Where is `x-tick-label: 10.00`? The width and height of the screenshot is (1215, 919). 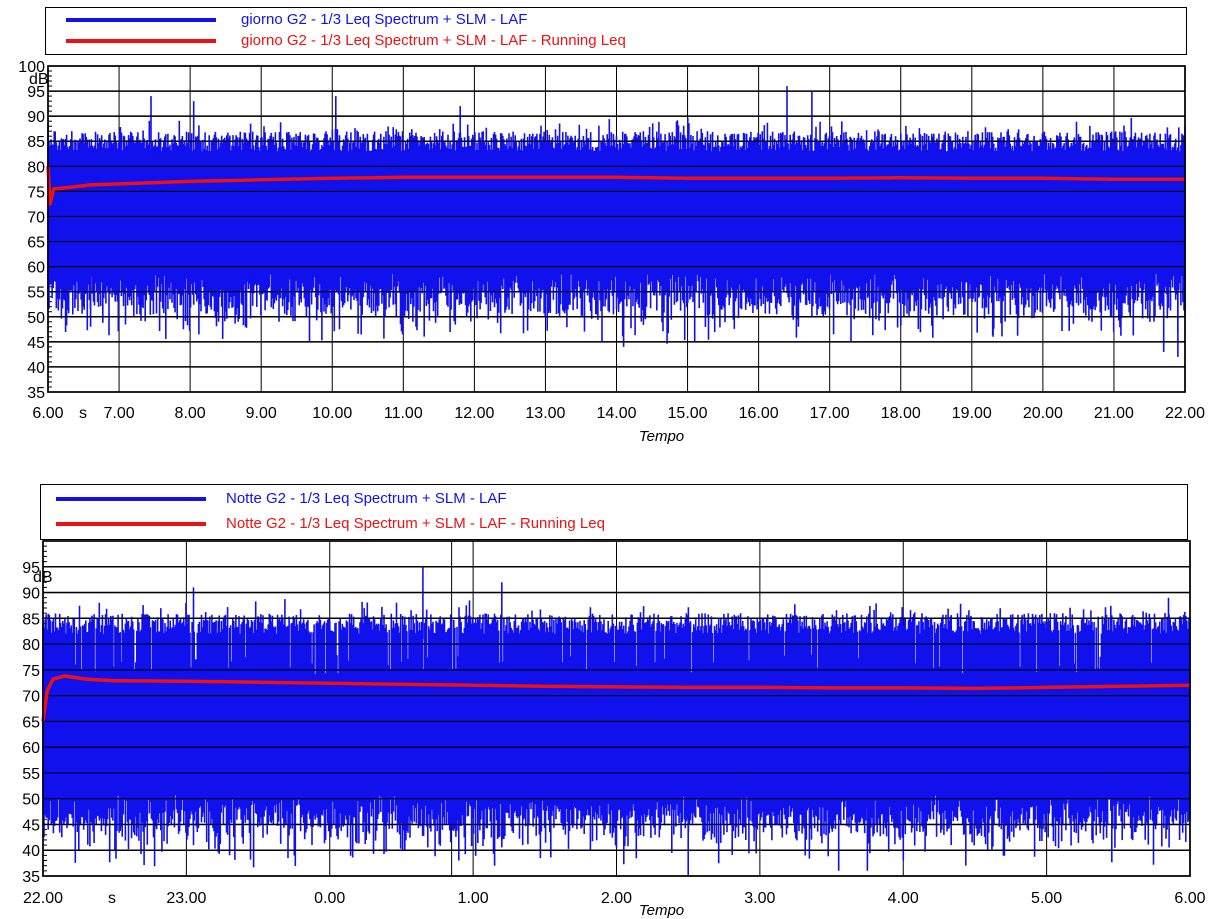 x-tick-label: 10.00 is located at coordinates (332, 413).